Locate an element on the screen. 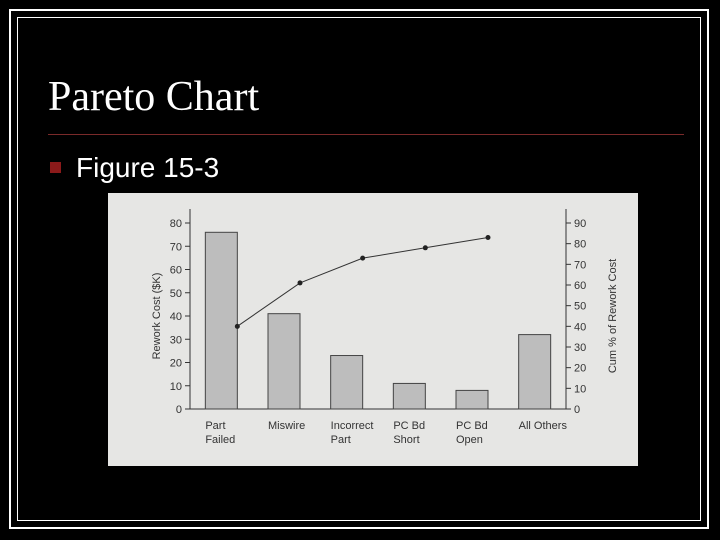 This screenshot has width=720, height=540. left-tick-label: 80 is located at coordinates (176, 224).